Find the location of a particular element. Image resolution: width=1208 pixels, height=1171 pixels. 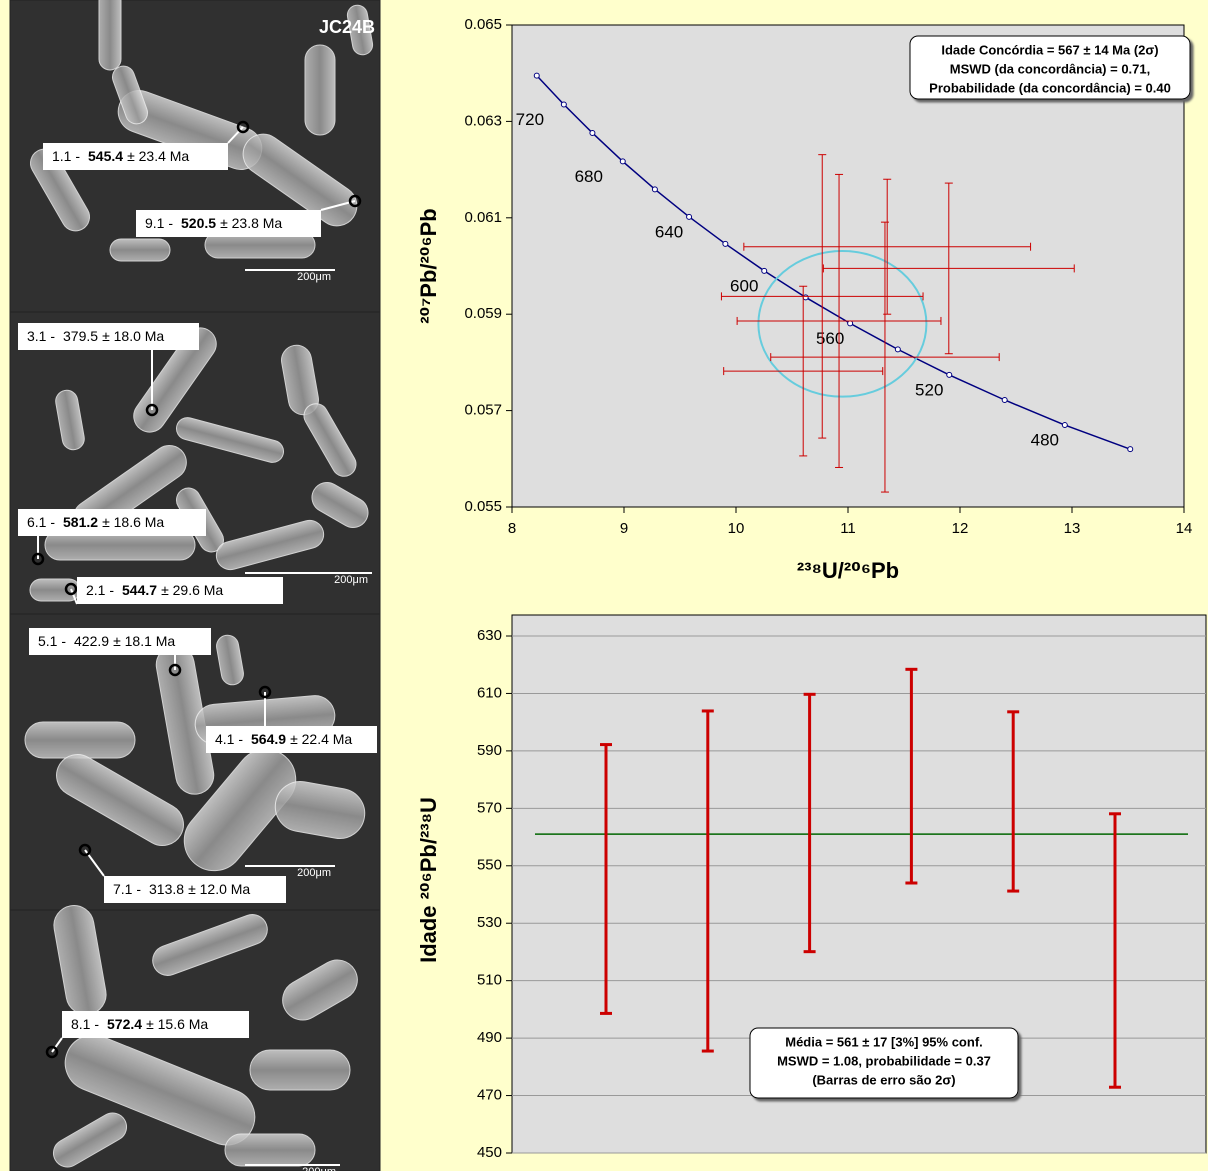

x-tick-label: 11 is located at coordinates (848, 528).